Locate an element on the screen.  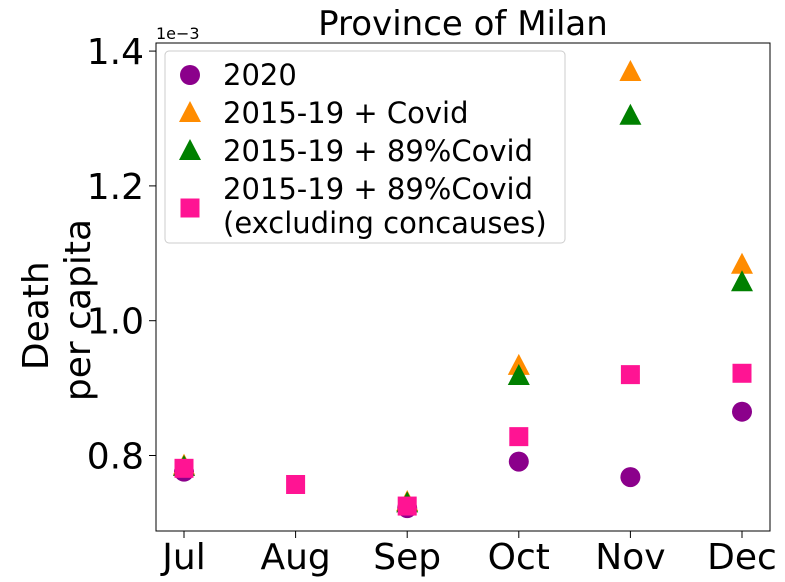
x-tick-label: Oct is located at coordinates (519, 557).